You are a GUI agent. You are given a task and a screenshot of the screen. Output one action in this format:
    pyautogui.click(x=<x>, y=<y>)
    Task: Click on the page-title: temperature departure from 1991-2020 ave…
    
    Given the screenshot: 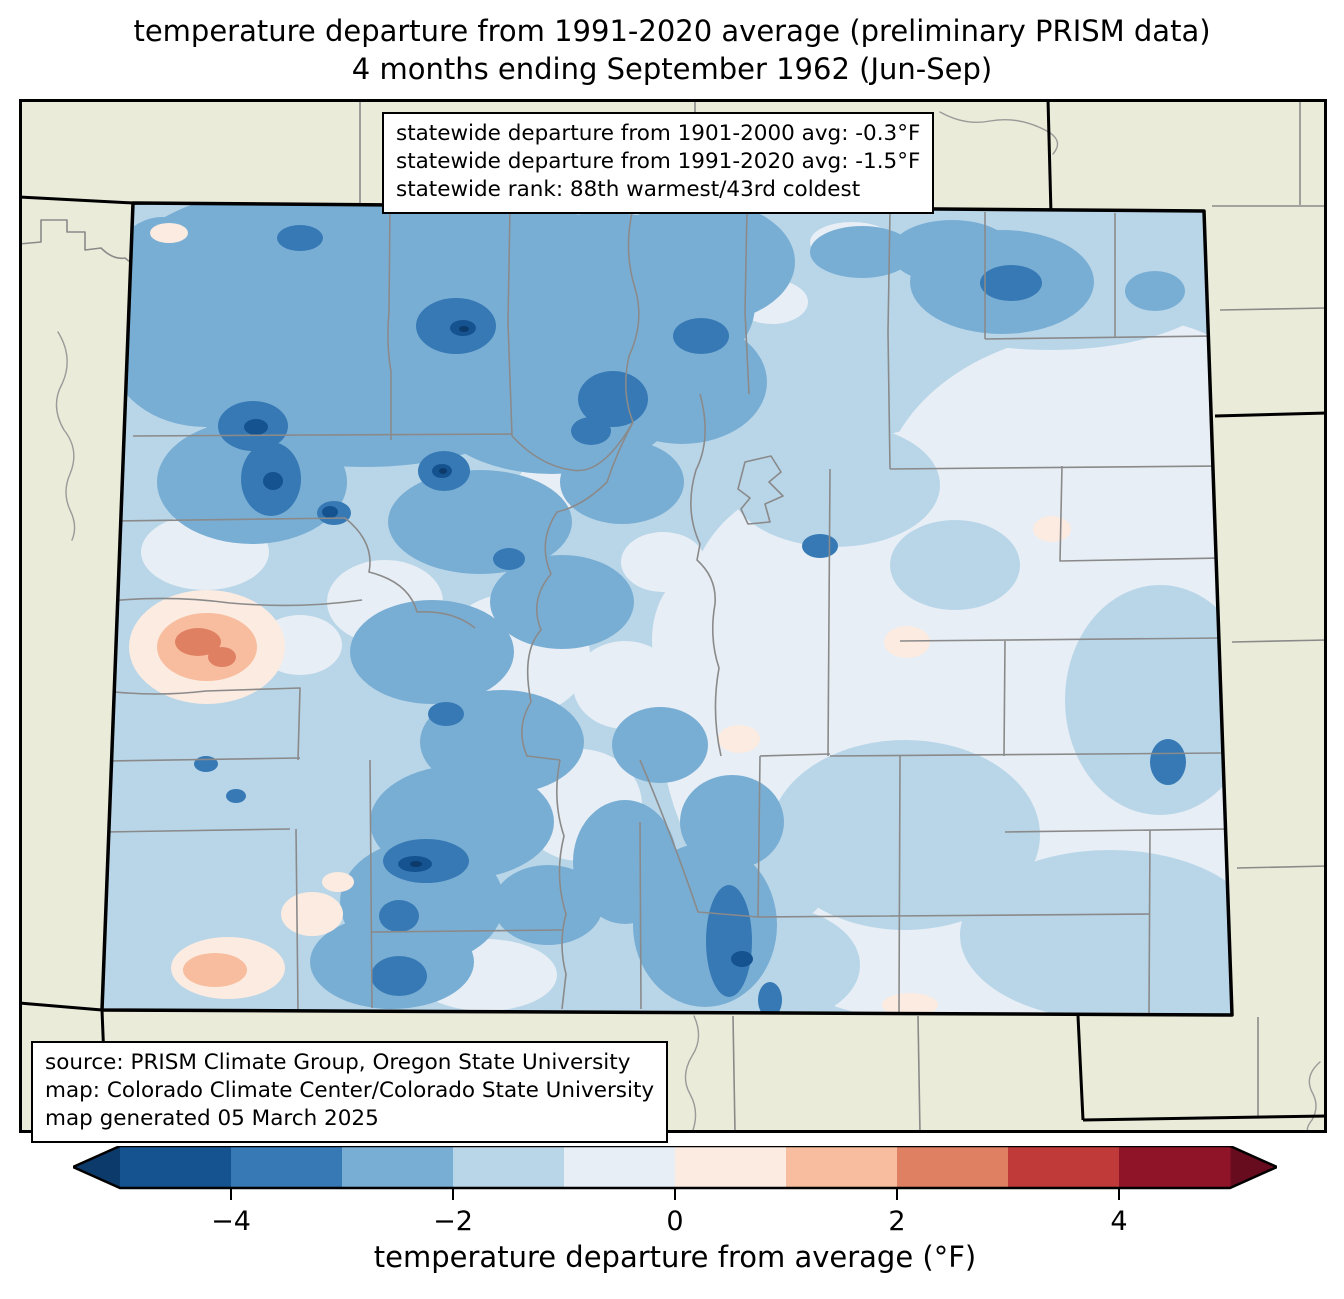 What is the action you would take?
    pyautogui.click(x=672, y=50)
    